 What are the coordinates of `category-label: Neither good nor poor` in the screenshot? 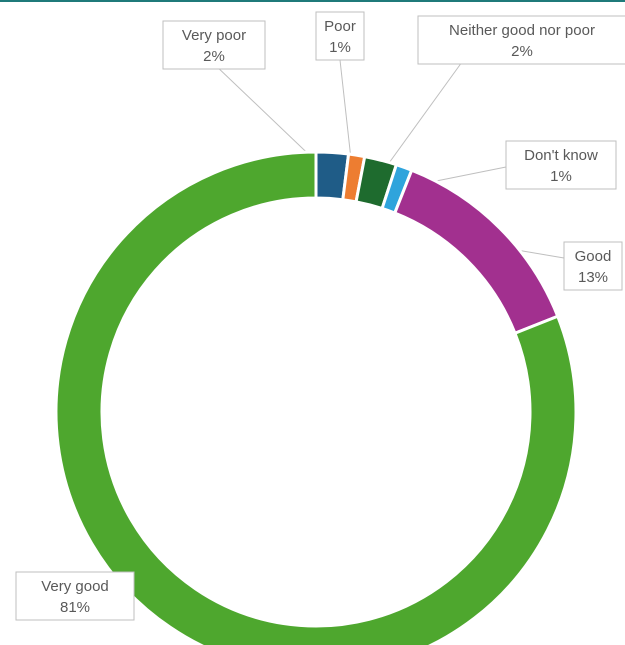 It's located at (522, 30).